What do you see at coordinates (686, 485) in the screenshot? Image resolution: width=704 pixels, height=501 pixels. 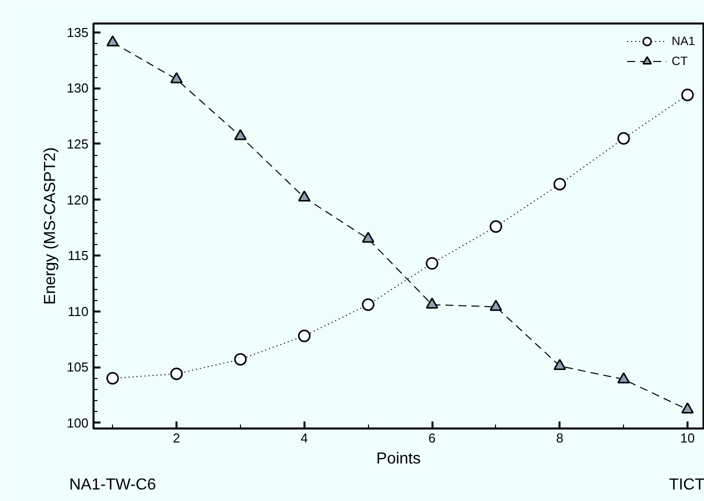 I see `text: TICT` at bounding box center [686, 485].